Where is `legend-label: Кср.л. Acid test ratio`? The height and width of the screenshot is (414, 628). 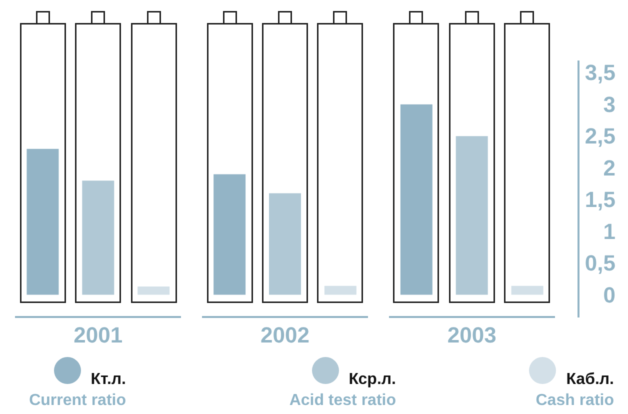 legend-label: Кср.л. Acid test ratio is located at coordinates (342, 390).